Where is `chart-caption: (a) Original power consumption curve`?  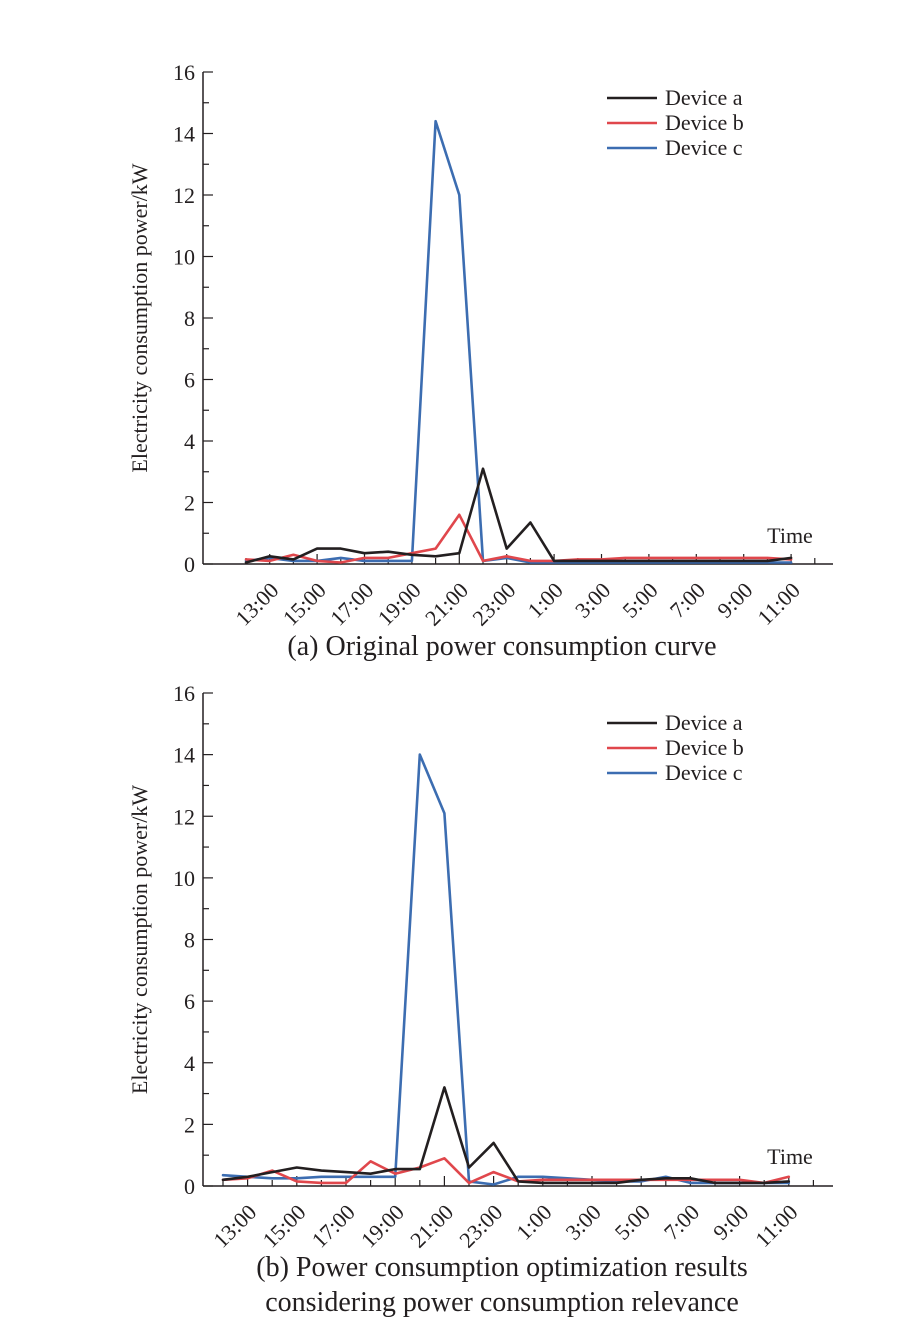
chart-caption: (a) Original power consumption curve is located at coordinates (501, 646).